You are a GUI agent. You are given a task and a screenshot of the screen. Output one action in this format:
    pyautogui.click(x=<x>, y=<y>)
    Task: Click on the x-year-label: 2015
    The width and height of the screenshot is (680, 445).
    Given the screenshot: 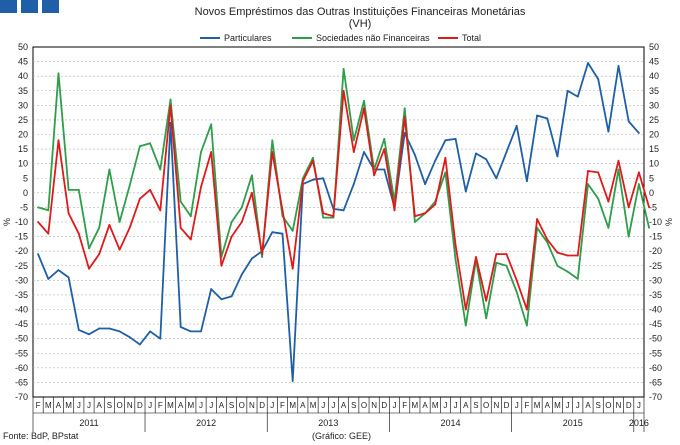 What is the action you would take?
    pyautogui.click(x=573, y=423)
    